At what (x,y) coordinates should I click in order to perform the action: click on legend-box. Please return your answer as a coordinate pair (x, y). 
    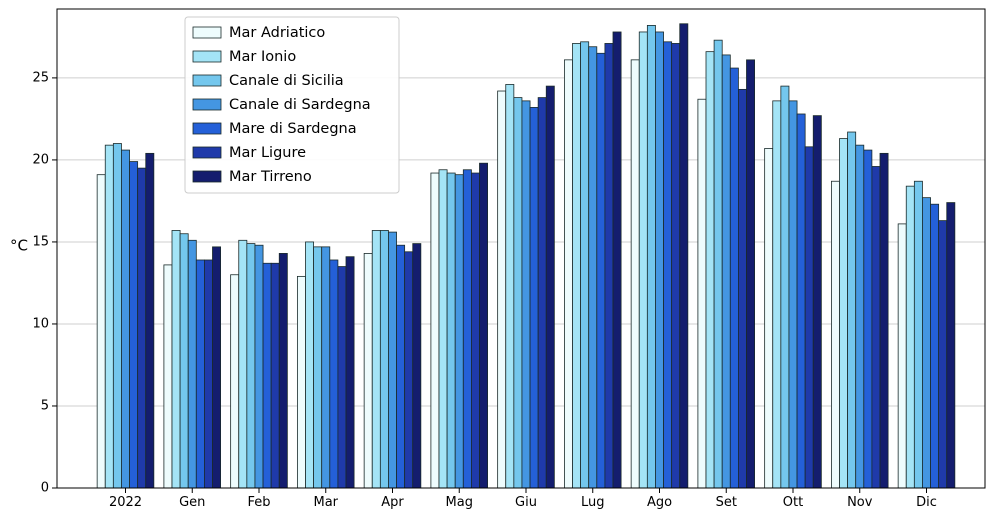
    Looking at the image, I should click on (292, 105).